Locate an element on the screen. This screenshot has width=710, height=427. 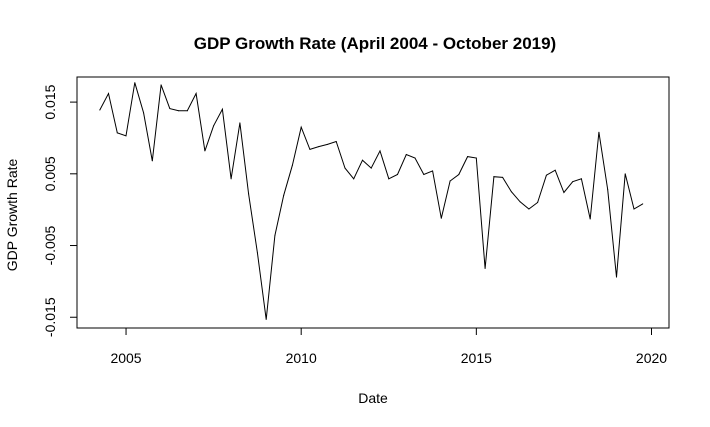
x-tick-label: 2010 is located at coordinates (301, 358).